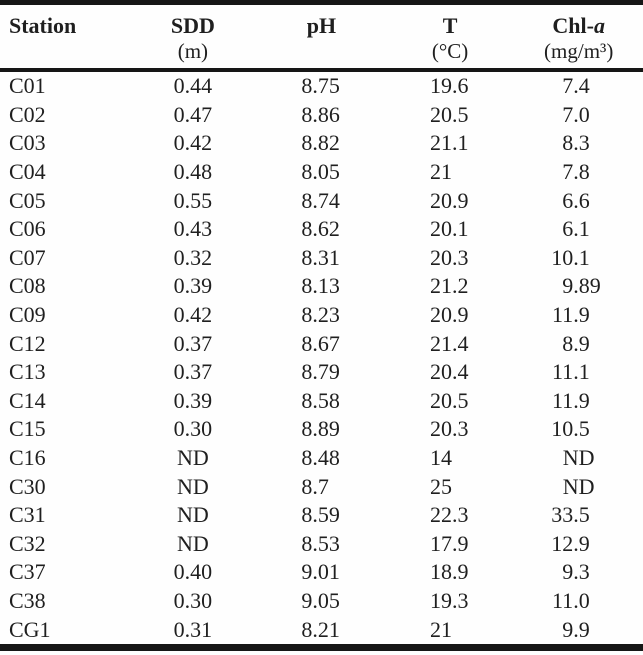 The image size is (643, 655). I want to click on chlorophyll-value: 6.1, so click(578, 229).